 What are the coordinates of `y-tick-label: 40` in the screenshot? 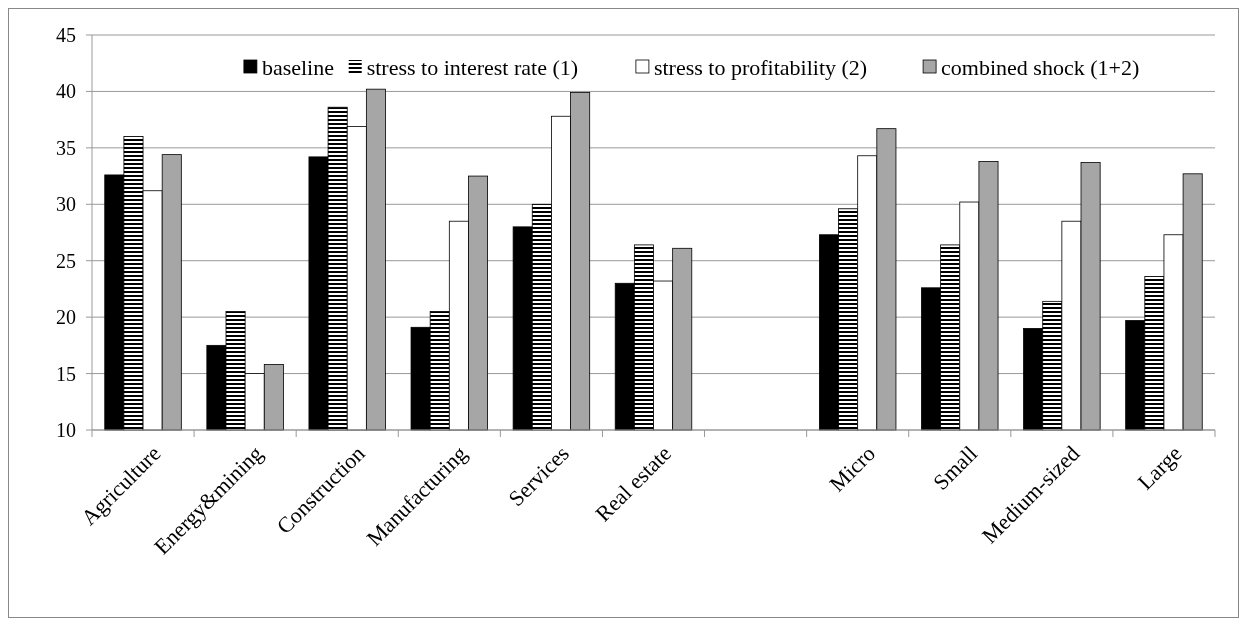 It's located at (66, 91).